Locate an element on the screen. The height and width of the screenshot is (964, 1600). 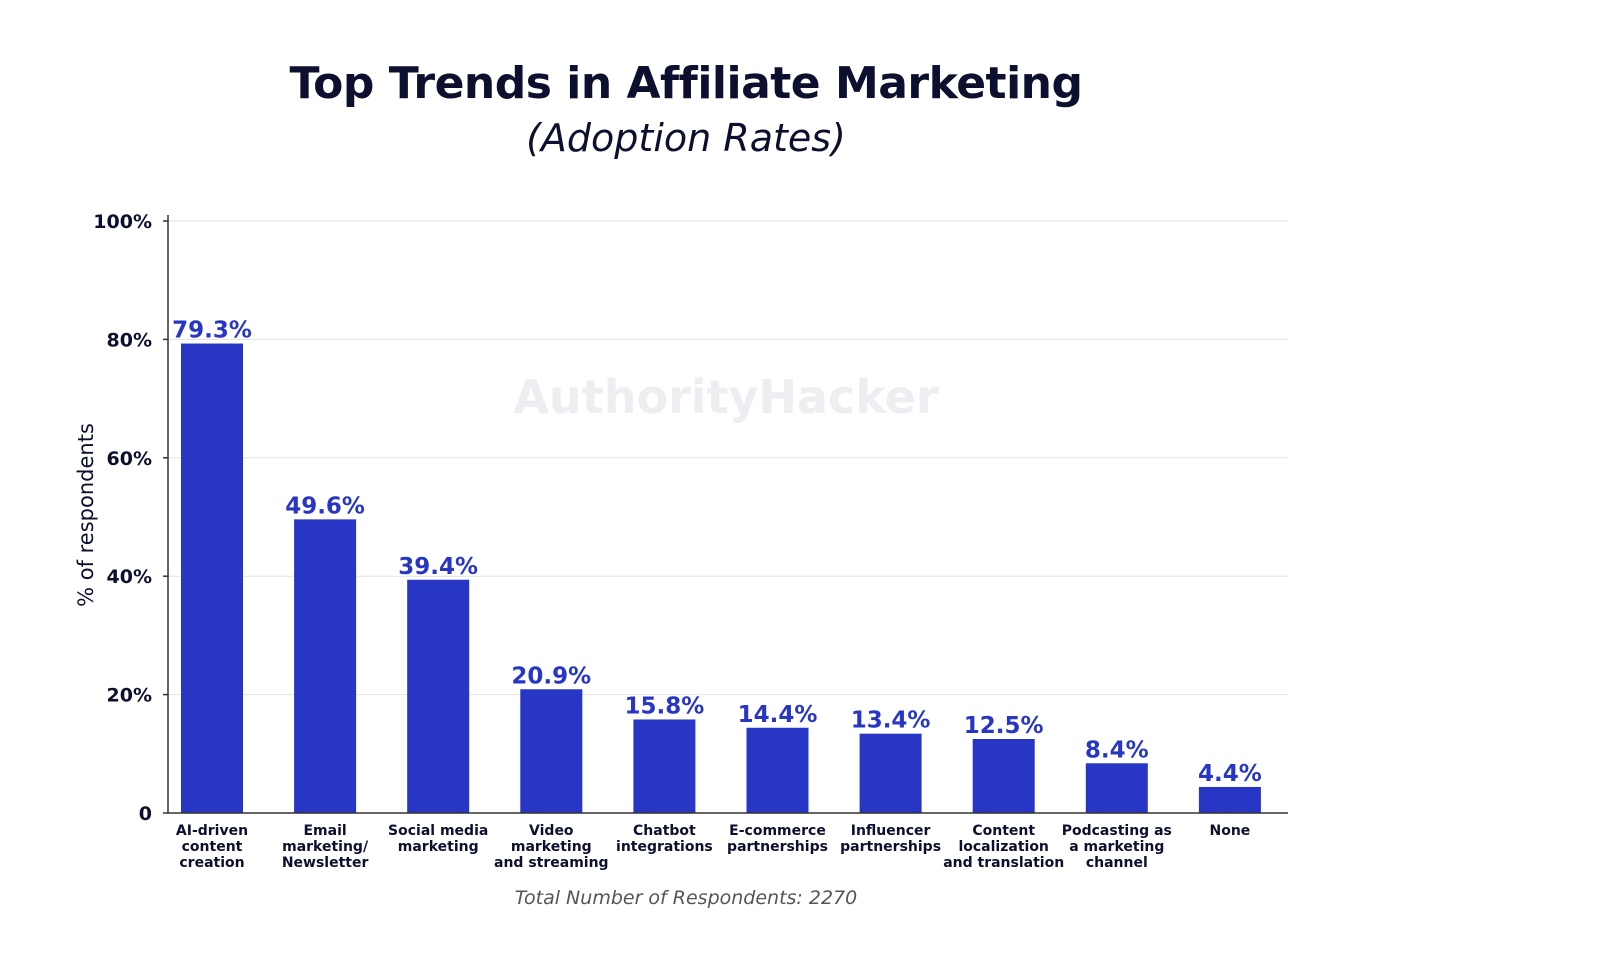
y-tick-label: 60% is located at coordinates (129, 459).